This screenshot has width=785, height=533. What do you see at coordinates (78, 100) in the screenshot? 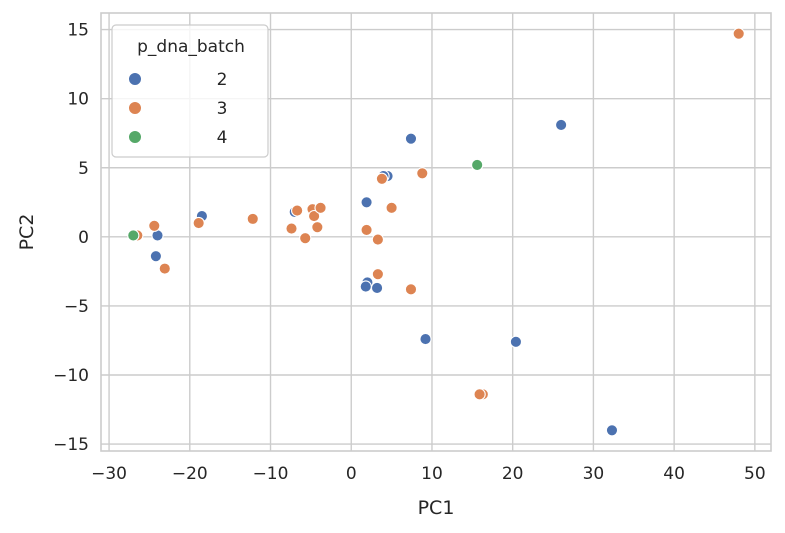
I see `y-tick-label: 10` at bounding box center [78, 100].